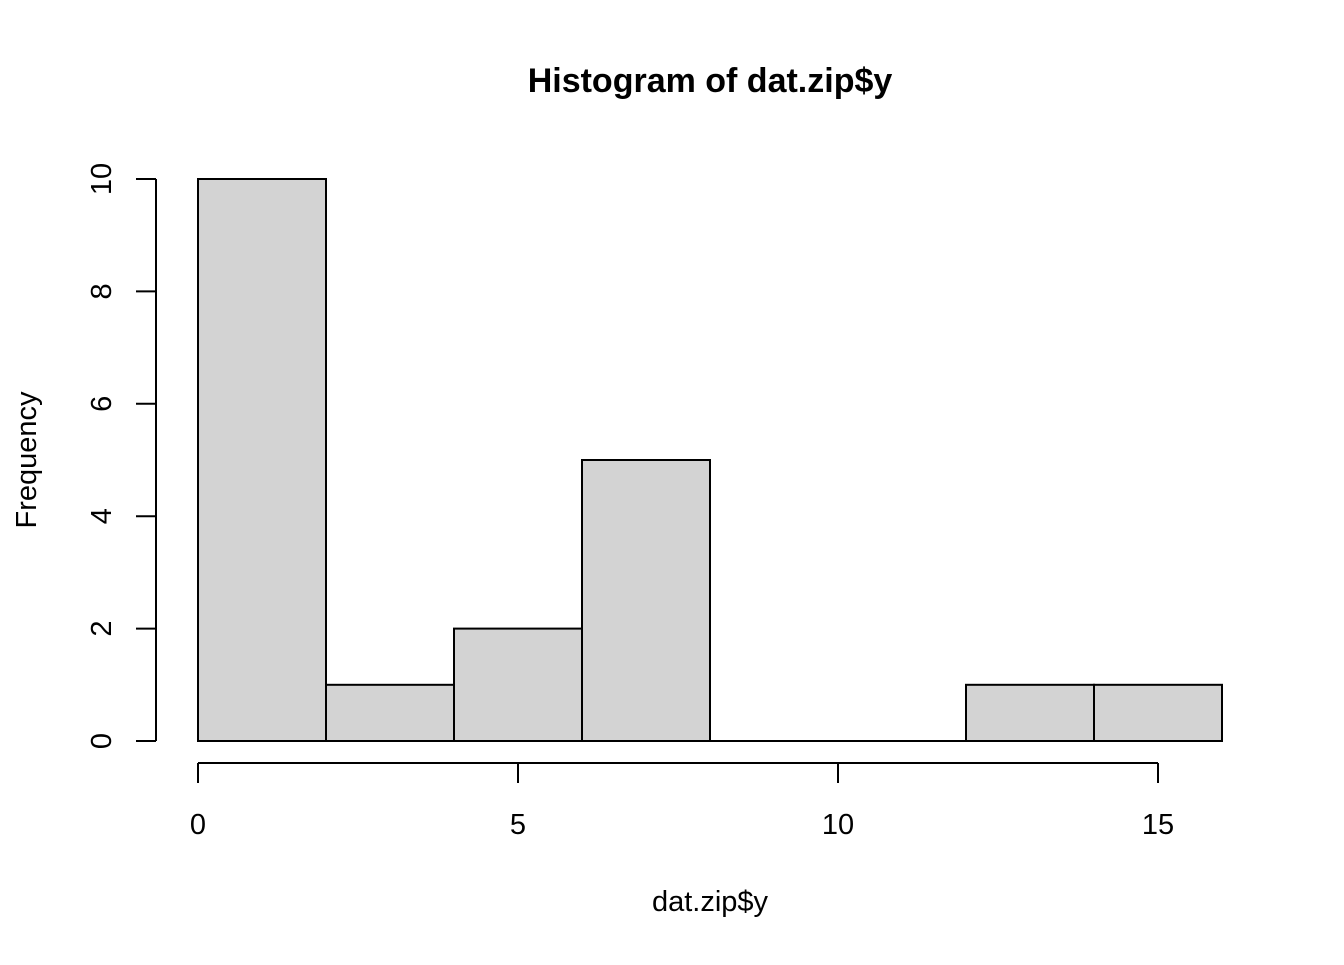 The height and width of the screenshot is (965, 1344). I want to click on y-axis-label: Frequency, so click(27, 460).